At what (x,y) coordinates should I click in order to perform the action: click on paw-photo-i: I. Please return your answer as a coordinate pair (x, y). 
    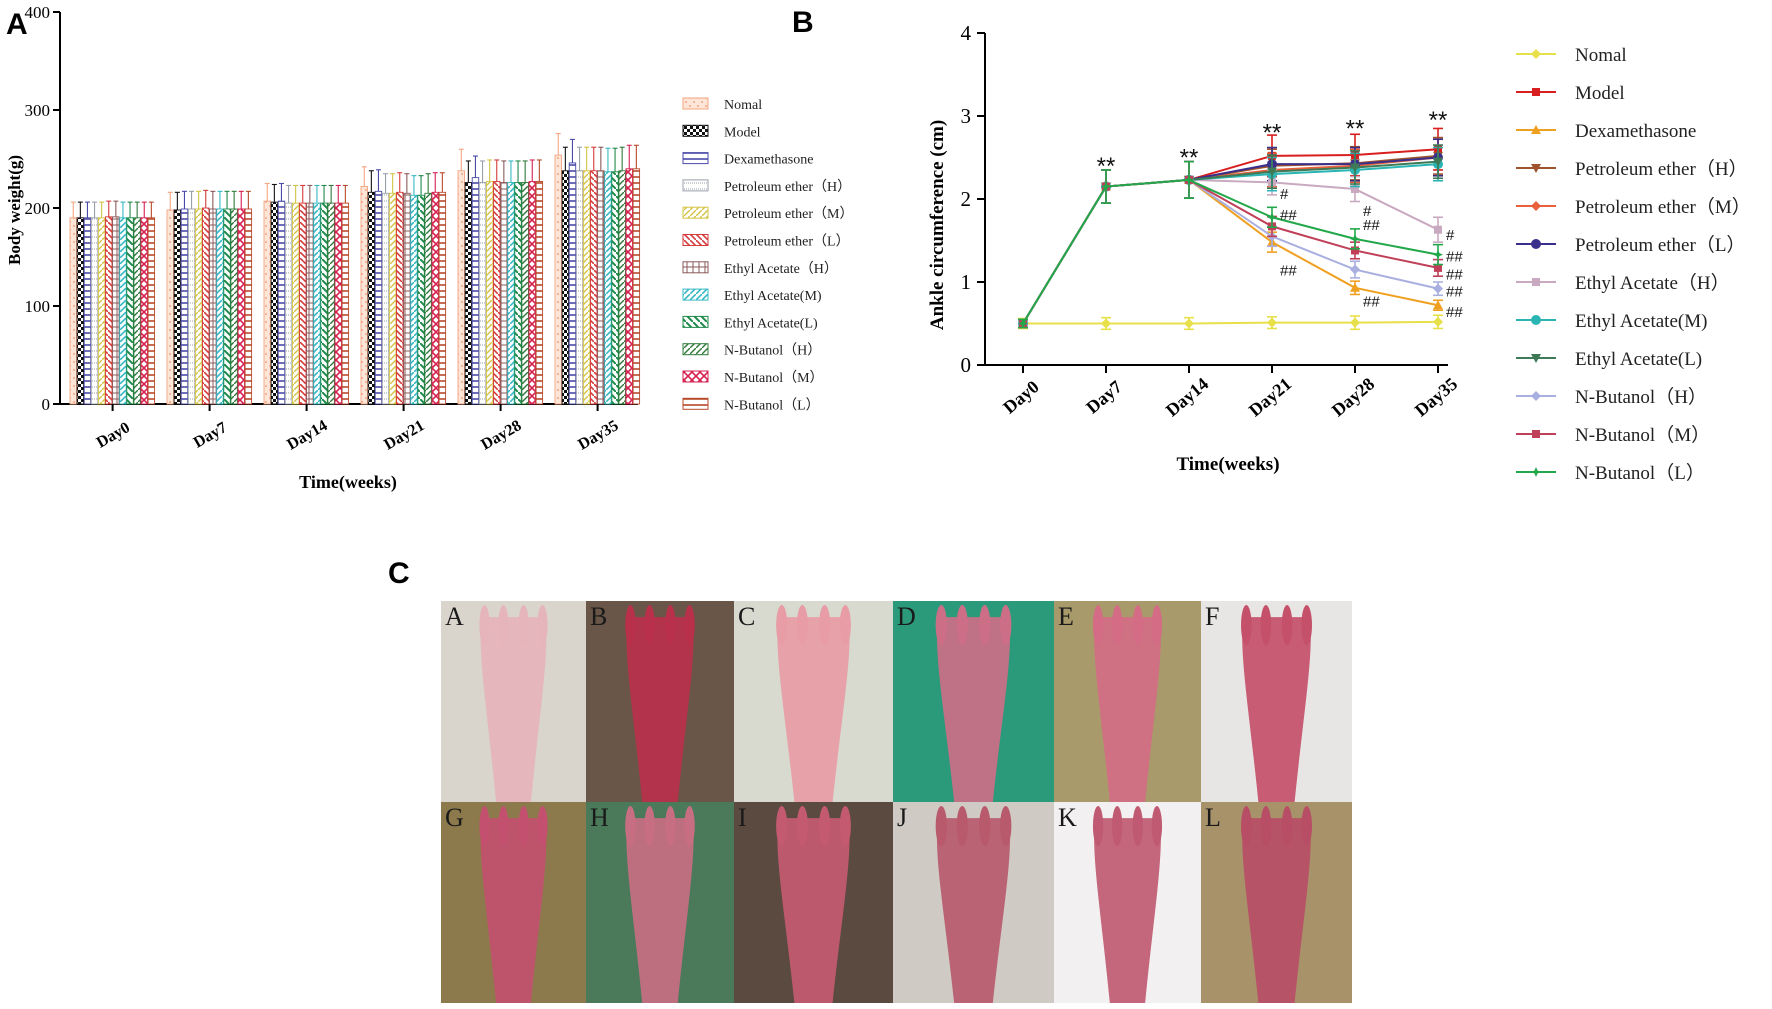
    Looking at the image, I should click on (813, 902).